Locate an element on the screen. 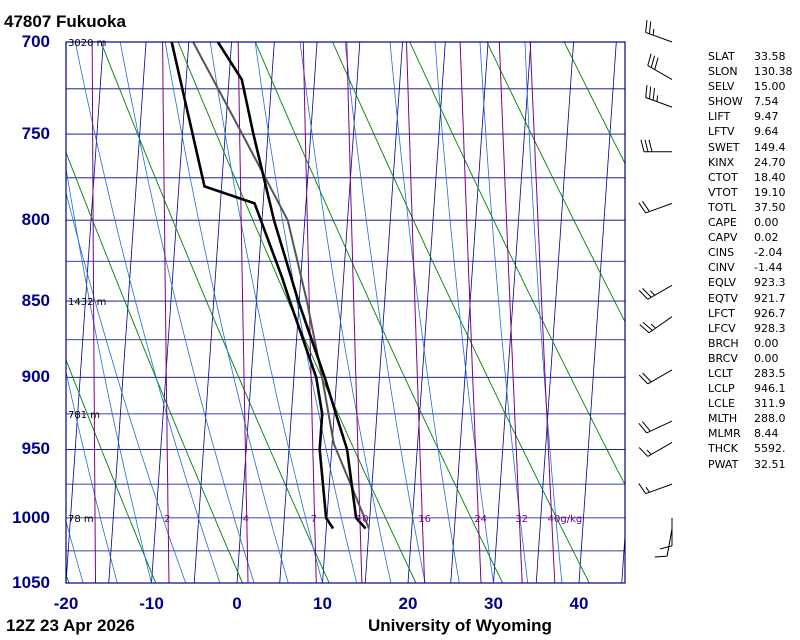  index-name: LFCT is located at coordinates (721, 313).